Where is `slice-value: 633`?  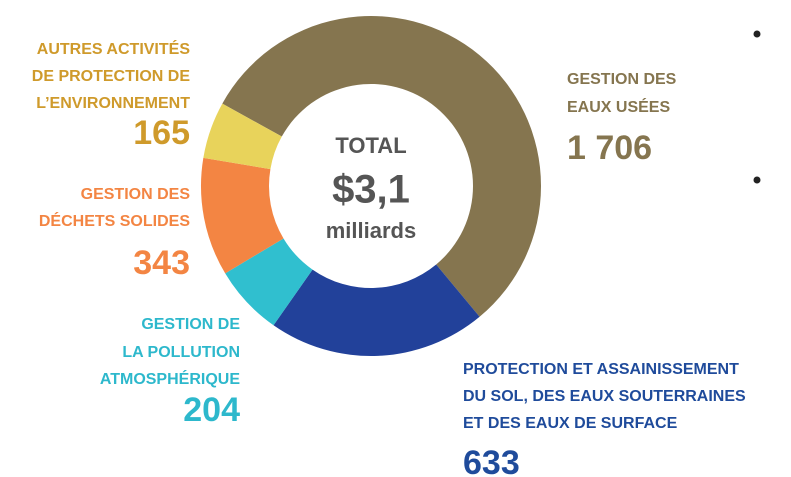 slice-value: 633 is located at coordinates (491, 460).